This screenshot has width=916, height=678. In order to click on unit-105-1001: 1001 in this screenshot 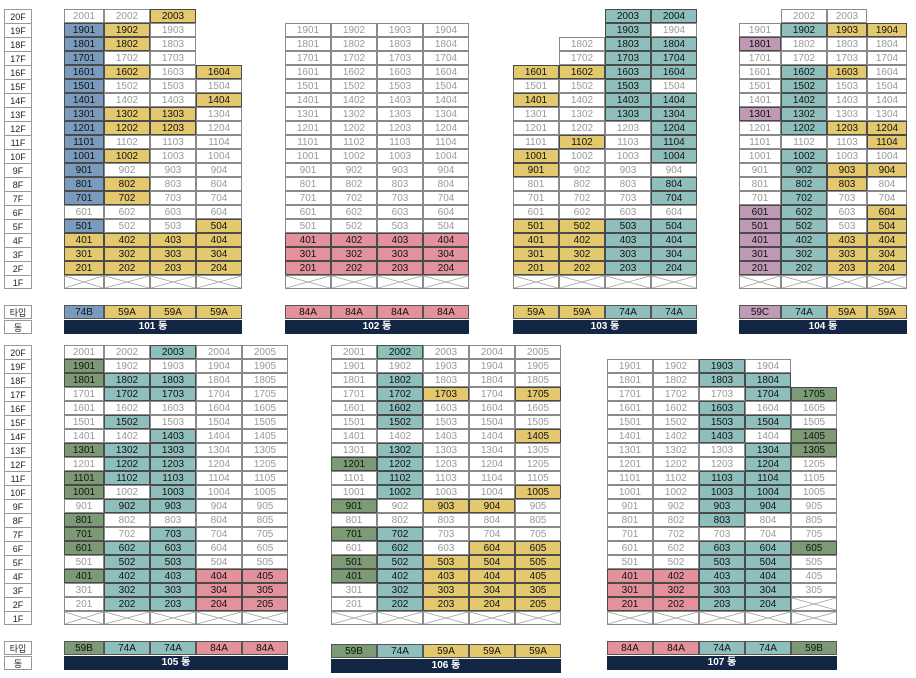, I will do `click(84, 492)`.